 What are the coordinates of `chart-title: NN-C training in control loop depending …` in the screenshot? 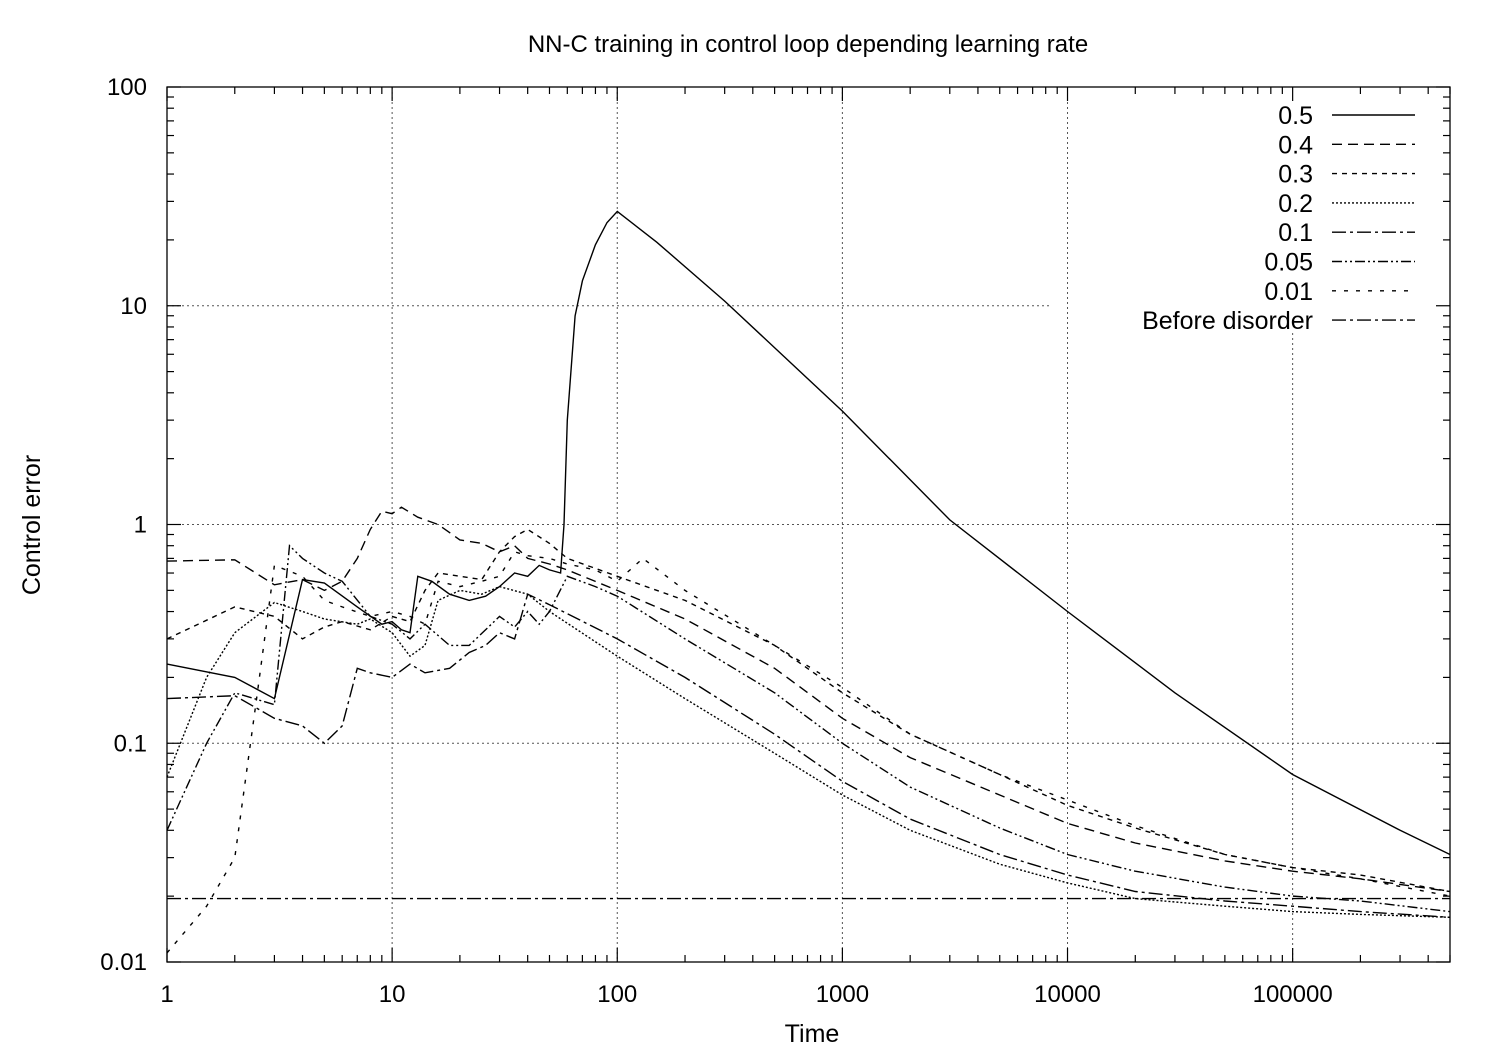 It's located at (808, 44).